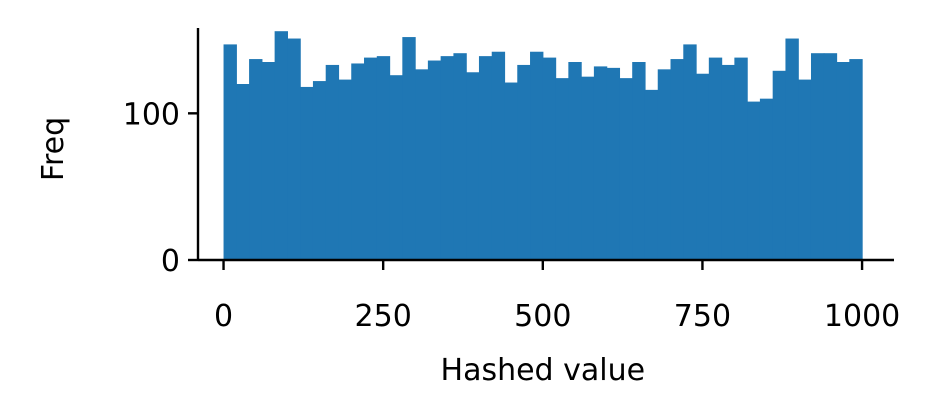 Image resolution: width=946 pixels, height=420 pixels. I want to click on y-axis-ticks: 0 100, so click(160, 188).